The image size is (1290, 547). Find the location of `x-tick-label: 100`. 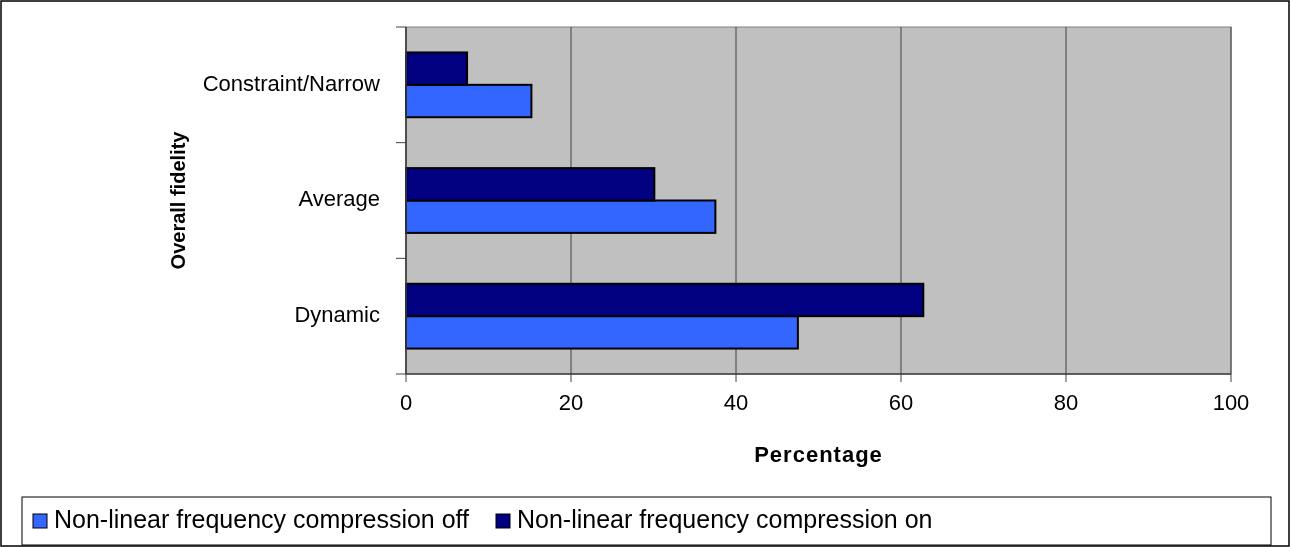

x-tick-label: 100 is located at coordinates (1231, 402).